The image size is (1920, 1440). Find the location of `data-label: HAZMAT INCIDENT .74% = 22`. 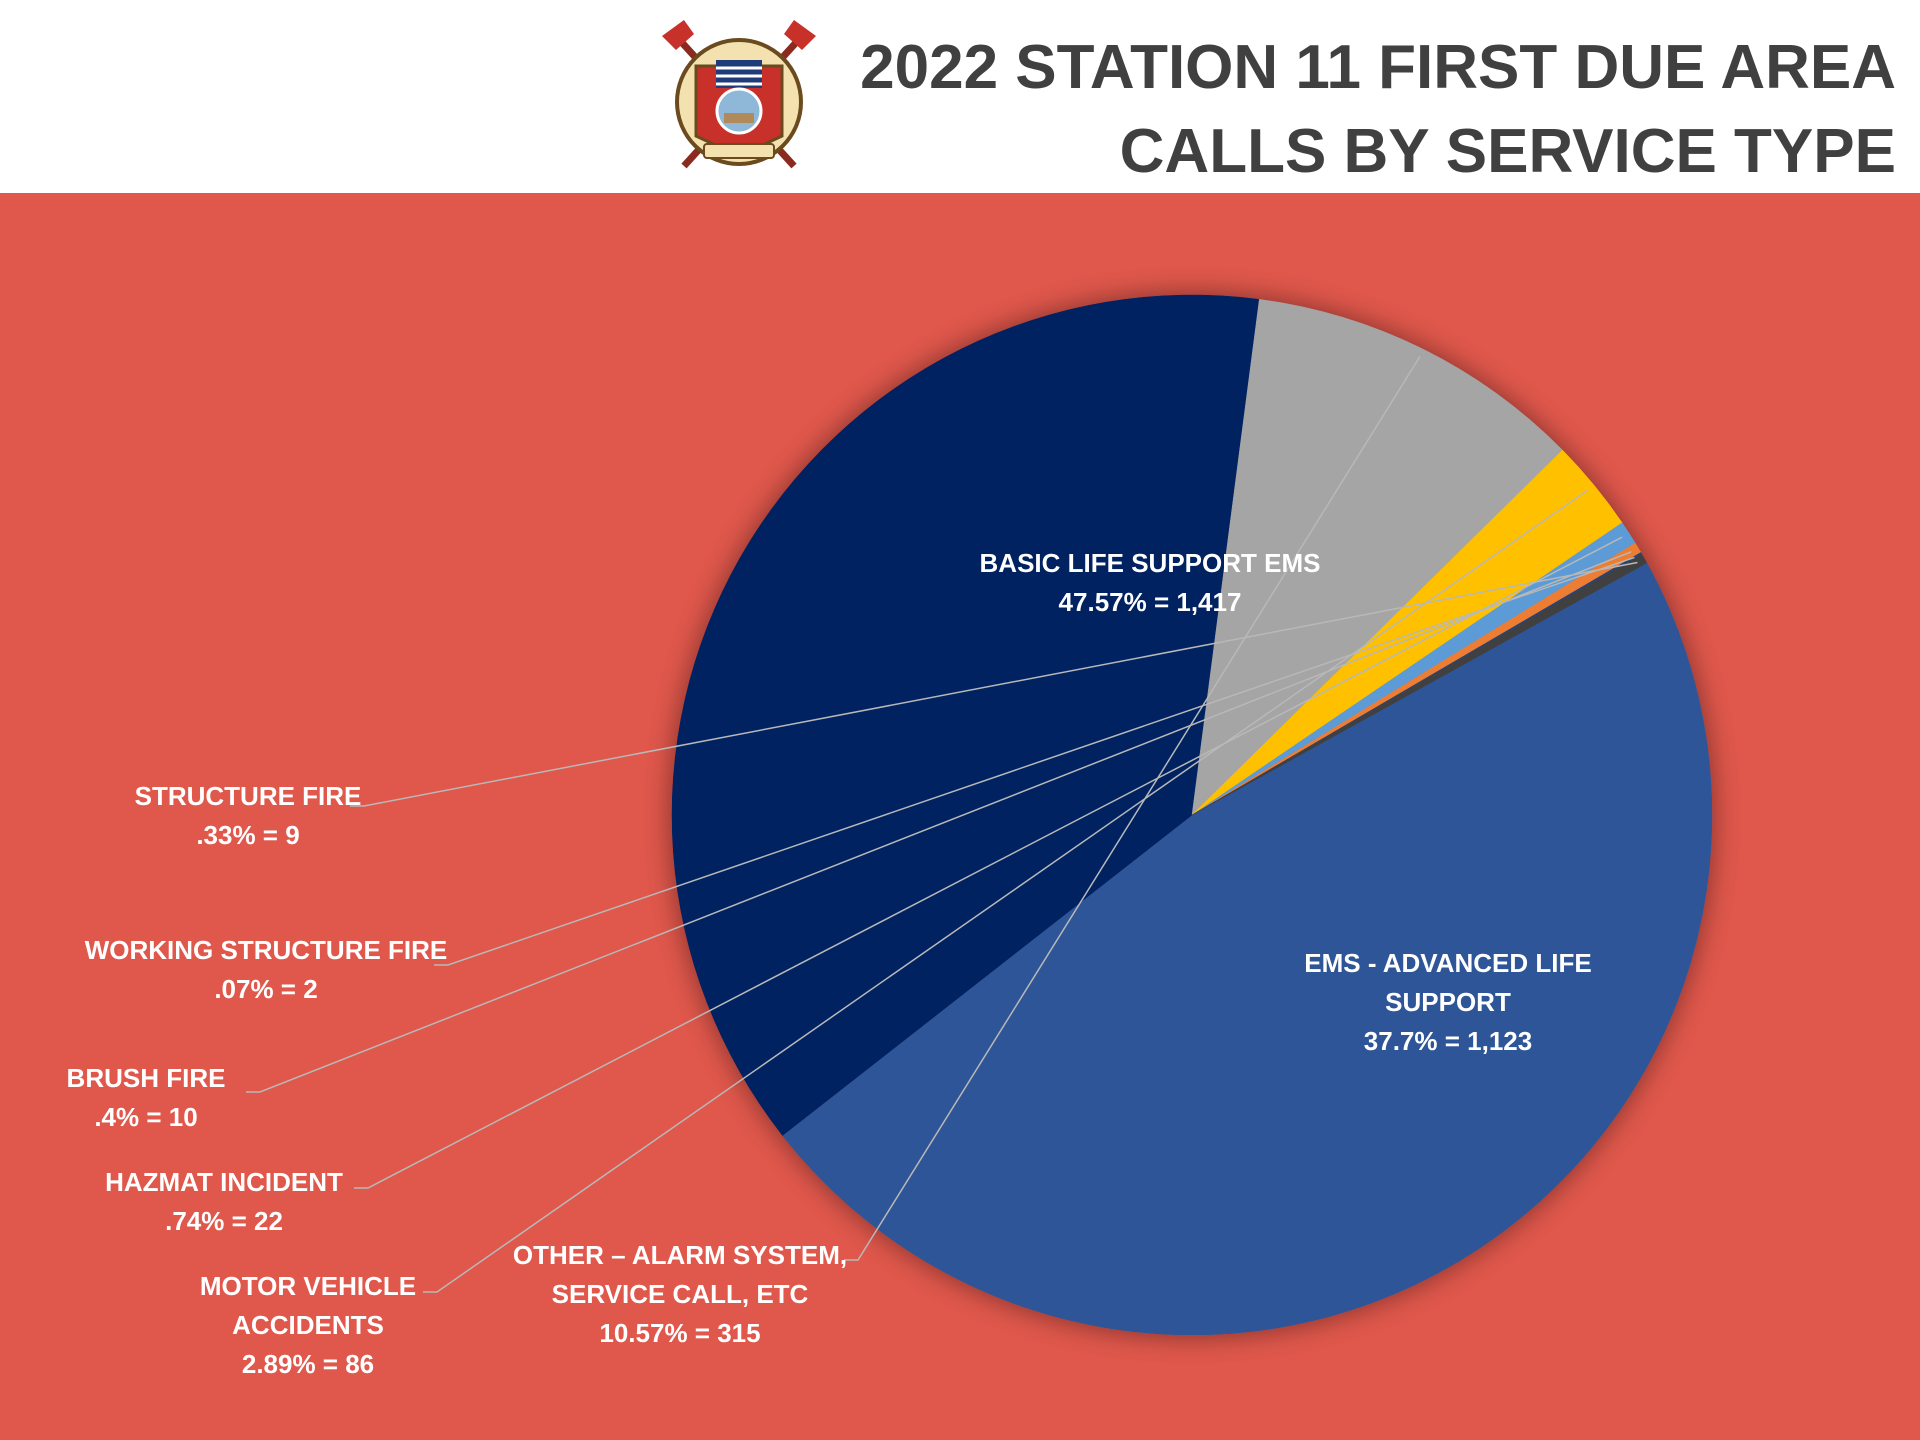

data-label: HAZMAT INCIDENT .74% = 22 is located at coordinates (224, 1201).